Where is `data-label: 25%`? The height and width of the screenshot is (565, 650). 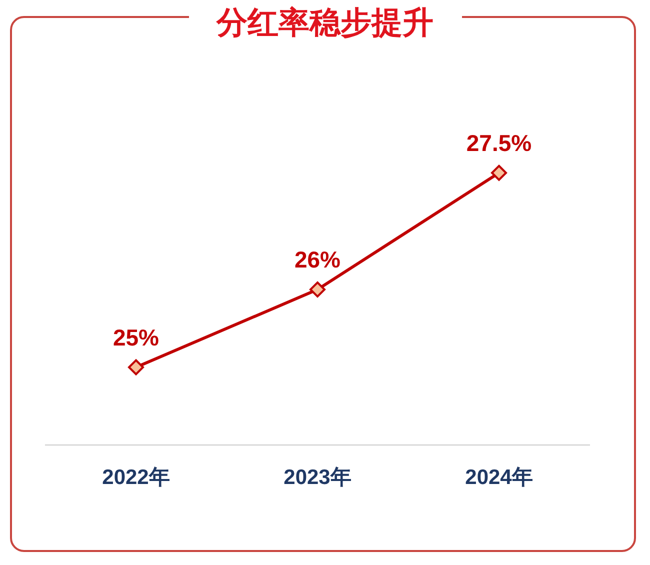 data-label: 25% is located at coordinates (136, 337).